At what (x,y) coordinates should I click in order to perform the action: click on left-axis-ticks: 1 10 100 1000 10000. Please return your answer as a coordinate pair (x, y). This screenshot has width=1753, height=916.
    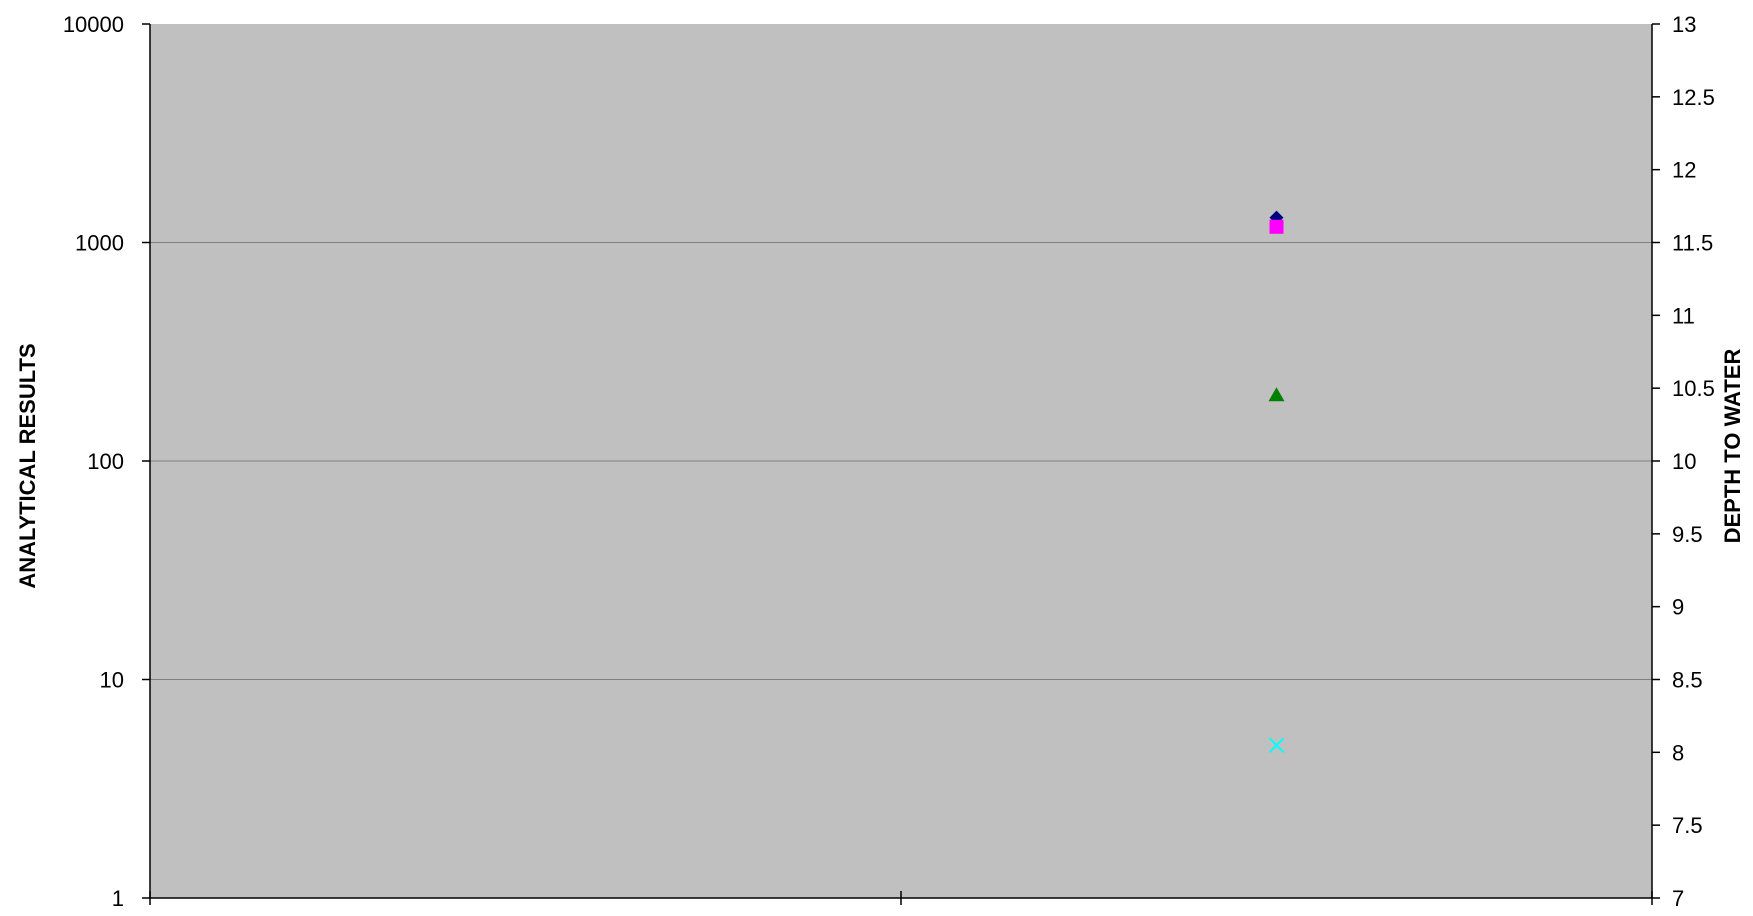
    Looking at the image, I should click on (106, 461).